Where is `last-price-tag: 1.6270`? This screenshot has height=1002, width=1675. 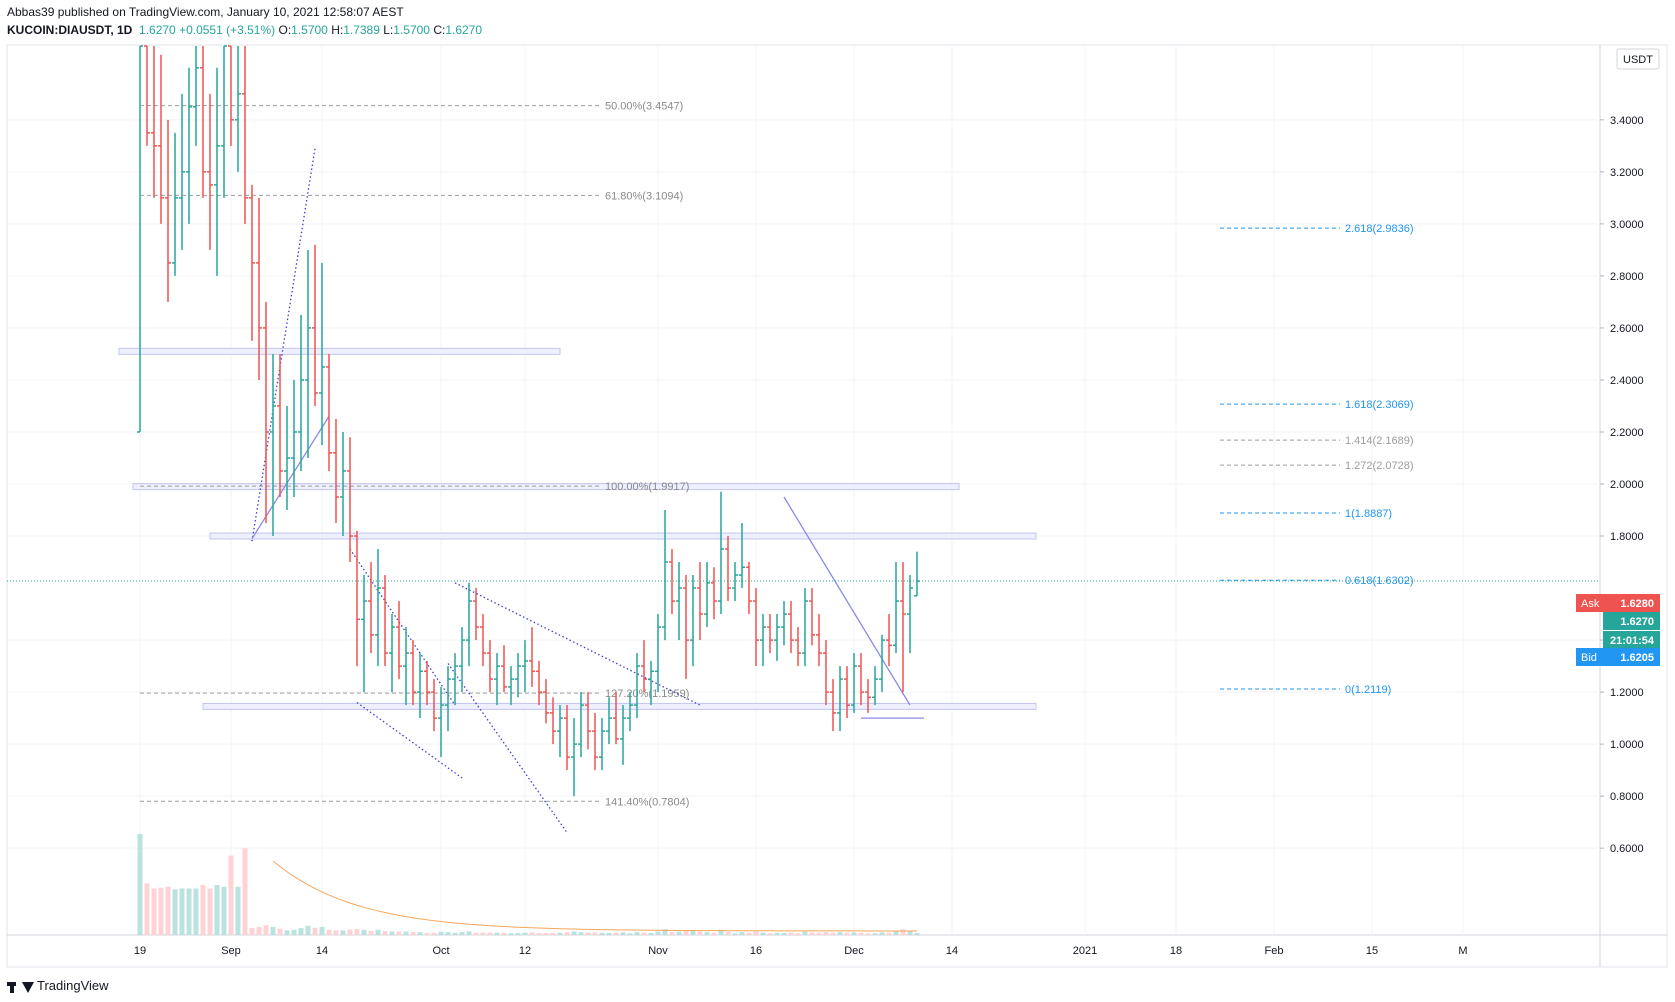
last-price-tag: 1.6270 is located at coordinates (1631, 621).